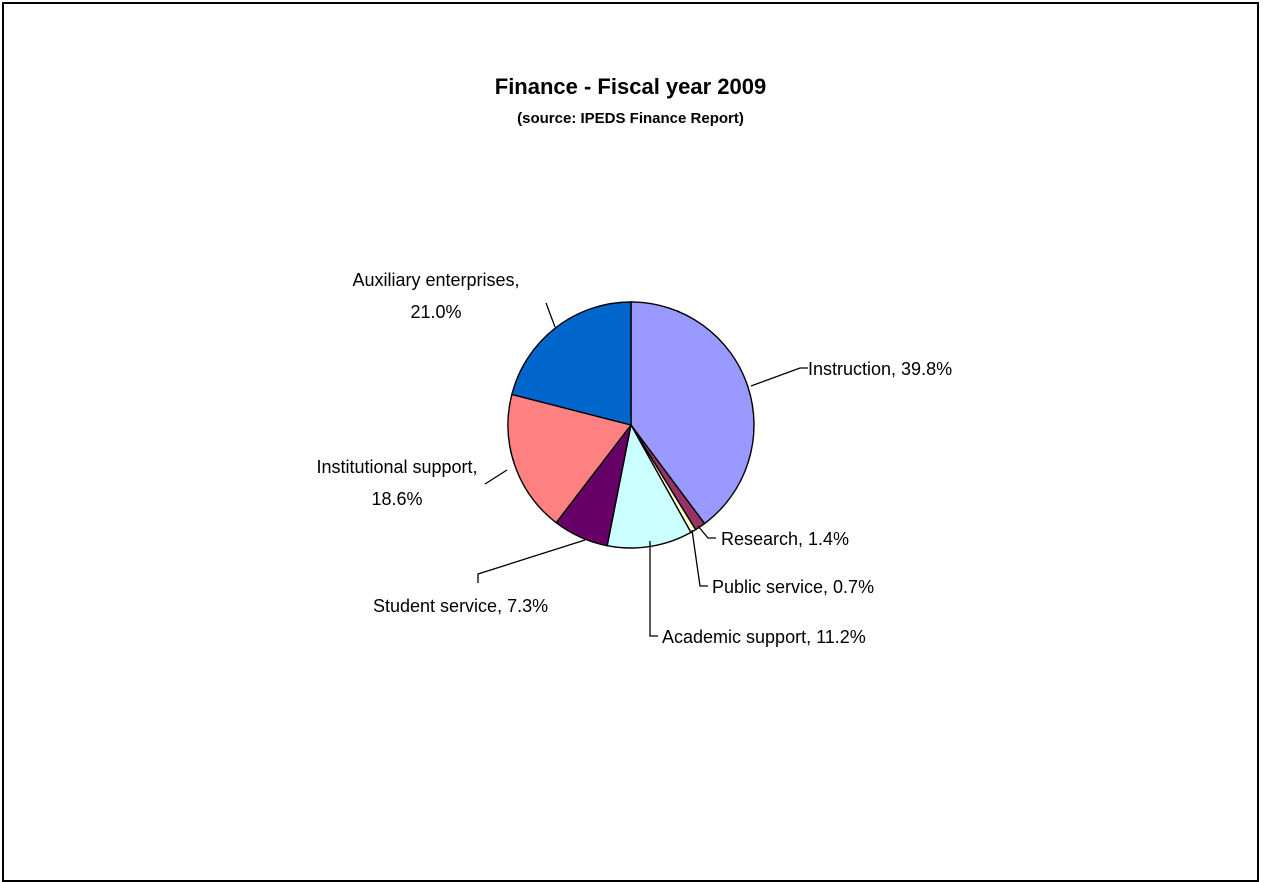 Image resolution: width=1263 pixels, height=882 pixels. What do you see at coordinates (396, 467) in the screenshot?
I see `slice-label-institutional-support-line1: Institutional support,` at bounding box center [396, 467].